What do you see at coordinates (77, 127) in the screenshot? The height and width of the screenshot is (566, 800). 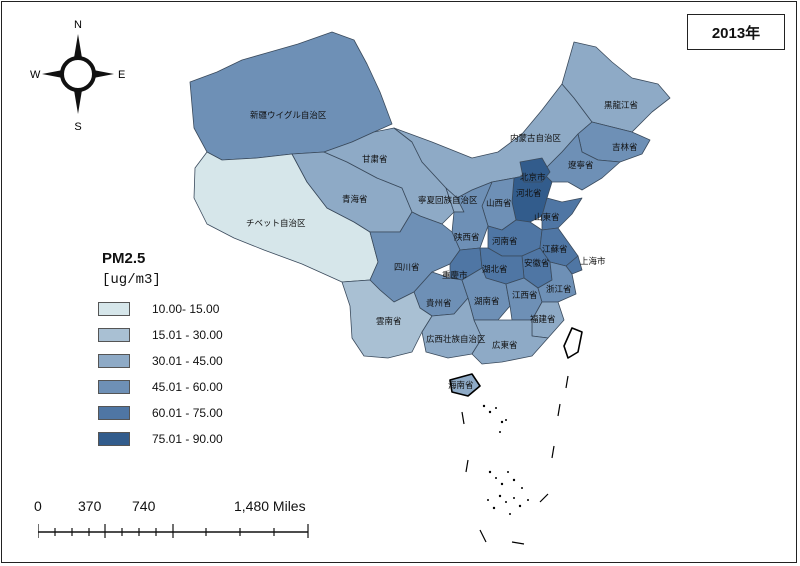 I see `compass-s: S` at bounding box center [77, 127].